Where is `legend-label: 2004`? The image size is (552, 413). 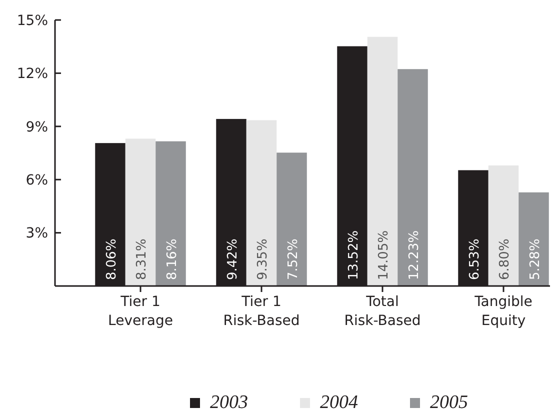 legend-label: 2004 is located at coordinates (339, 402).